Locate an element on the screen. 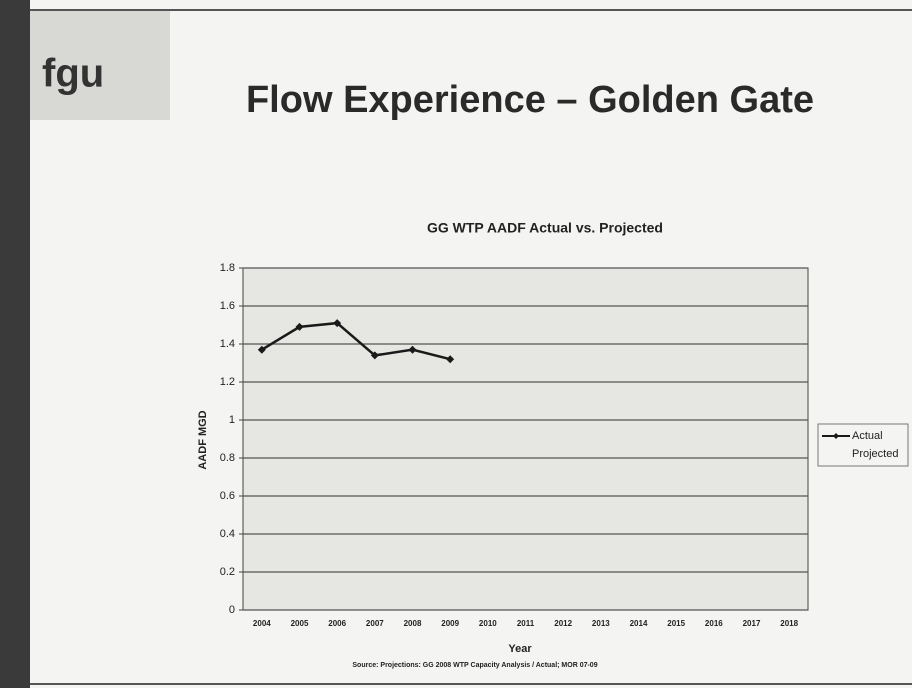 This screenshot has height=688, width=912. x-tick-label: 2008 is located at coordinates (413, 623).